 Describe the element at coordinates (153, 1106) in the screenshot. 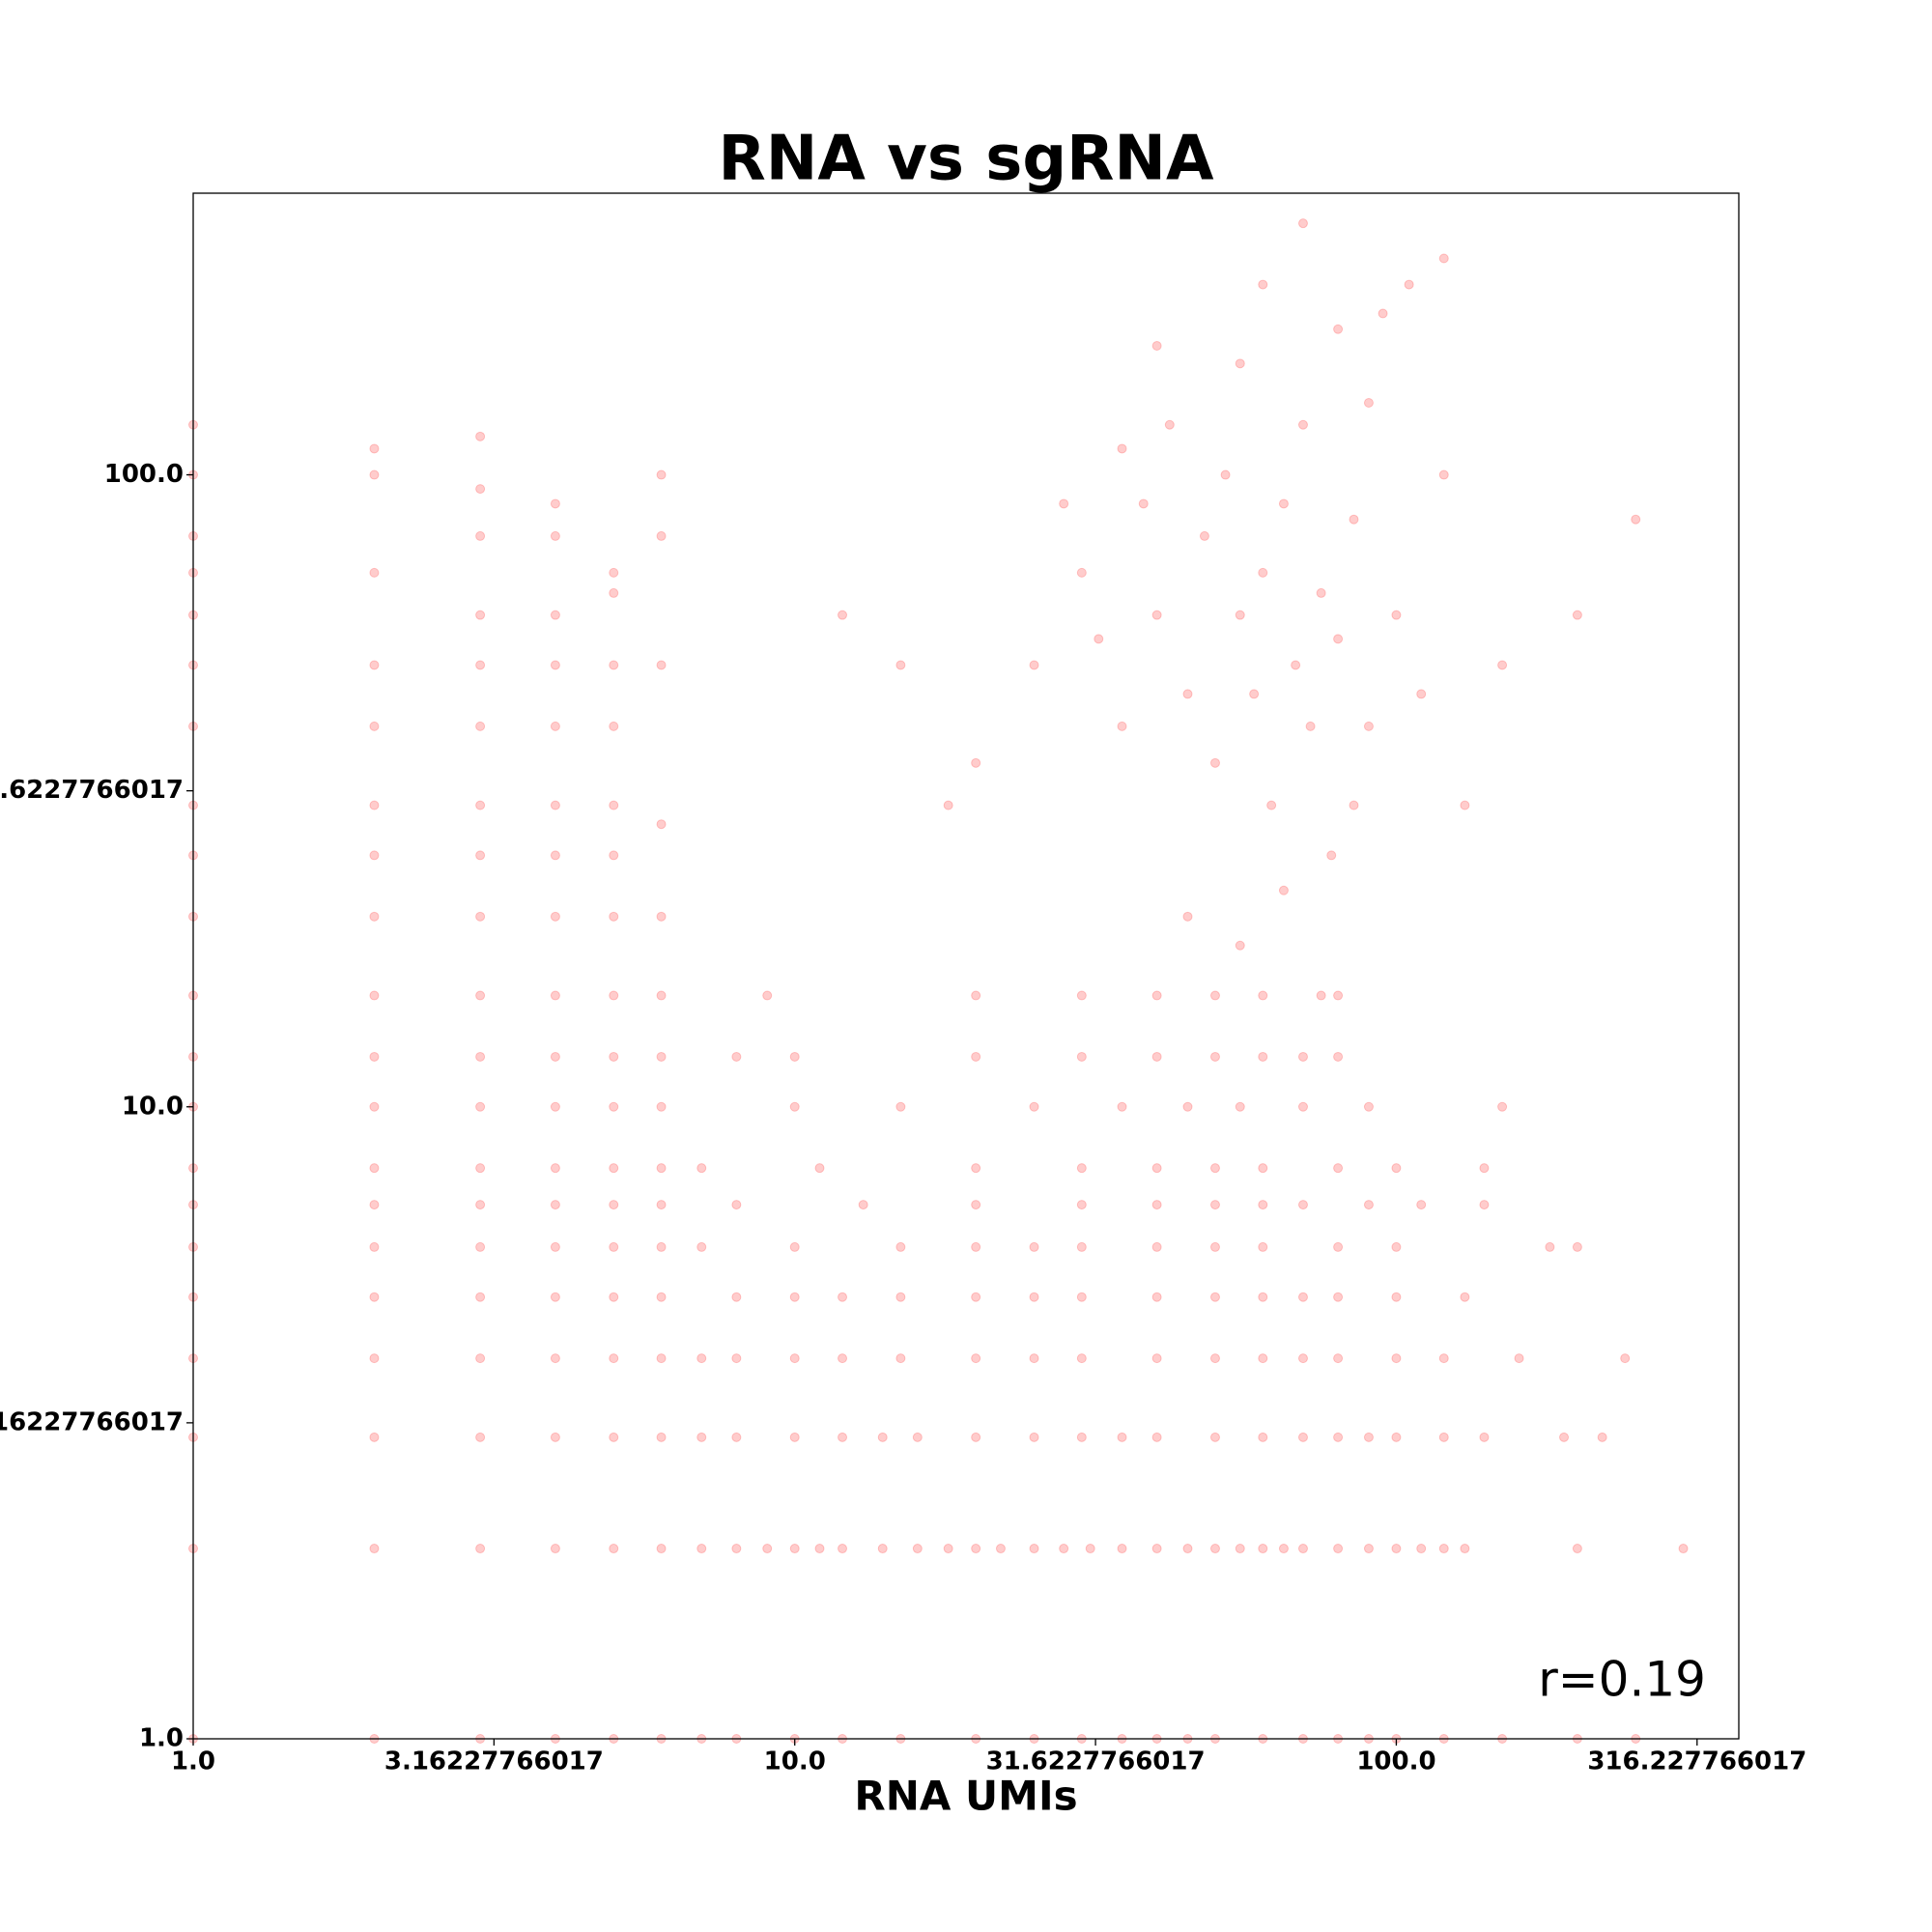

I see `y-tick-label: 10.0` at that location.